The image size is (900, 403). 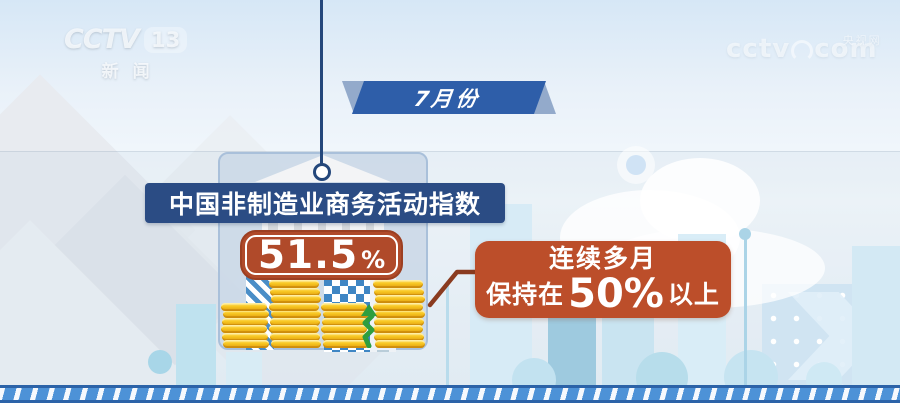 I want to click on cctv-com-watermark: 央视网 cctv com, so click(x=803, y=49).